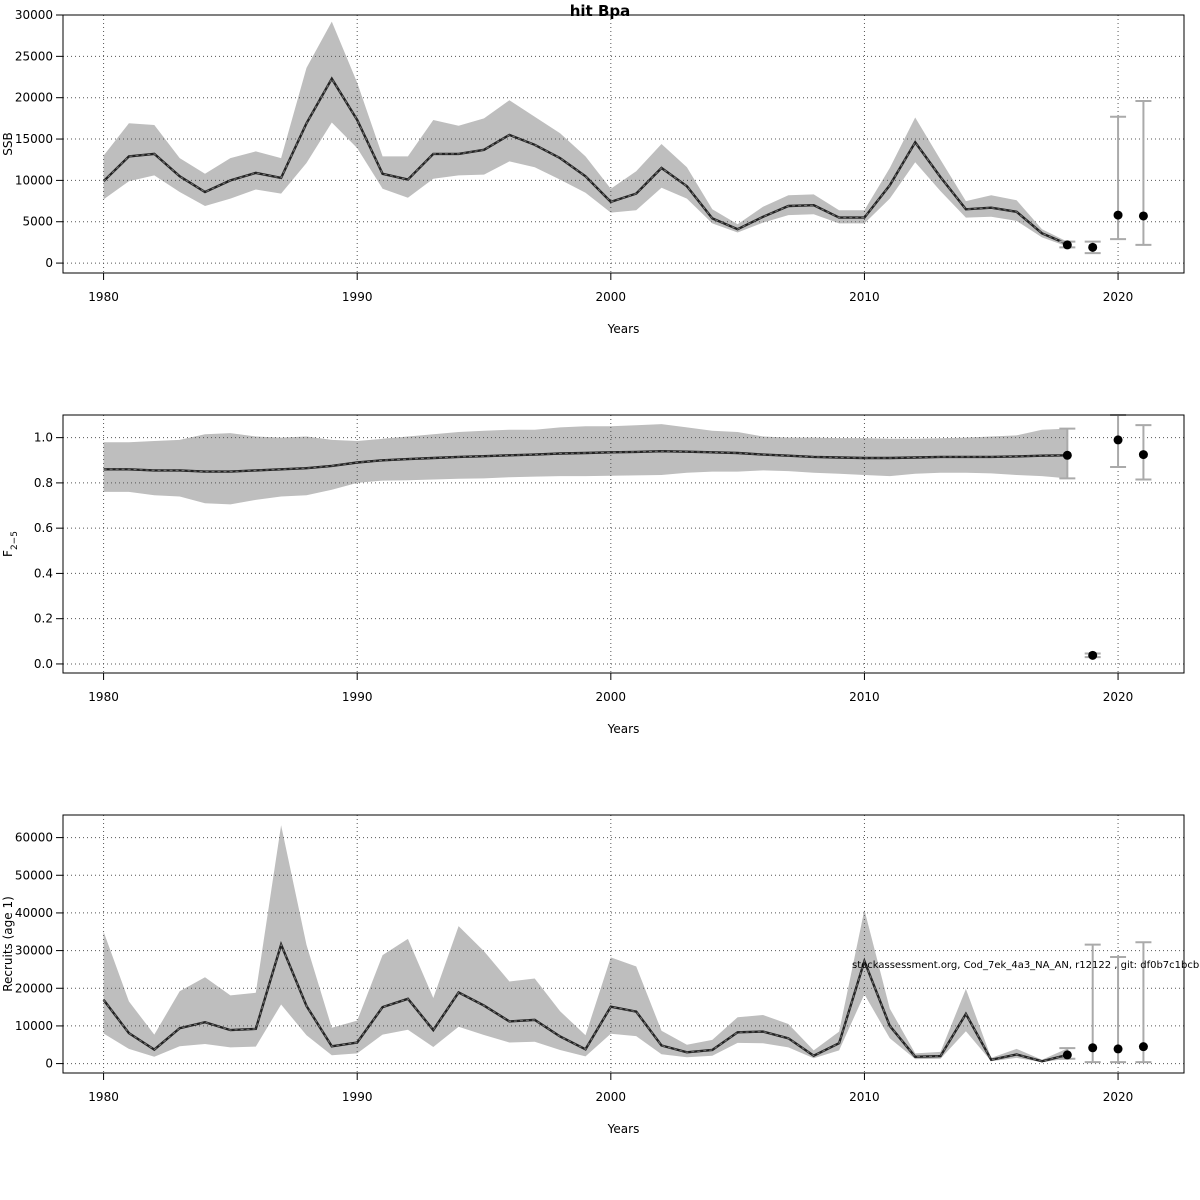 This screenshot has height=1200, width=1200. I want to click on y-axis-label-subscript: 2−5, so click(15, 540).